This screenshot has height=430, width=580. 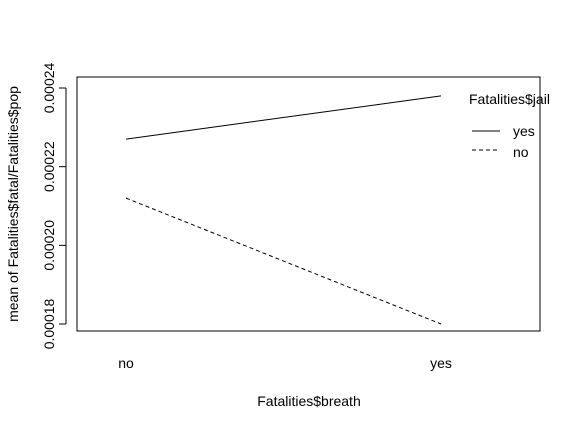 I want to click on y-axis: 0.00018 0.00020 0.00022 0.00024, so click(x=53, y=205).